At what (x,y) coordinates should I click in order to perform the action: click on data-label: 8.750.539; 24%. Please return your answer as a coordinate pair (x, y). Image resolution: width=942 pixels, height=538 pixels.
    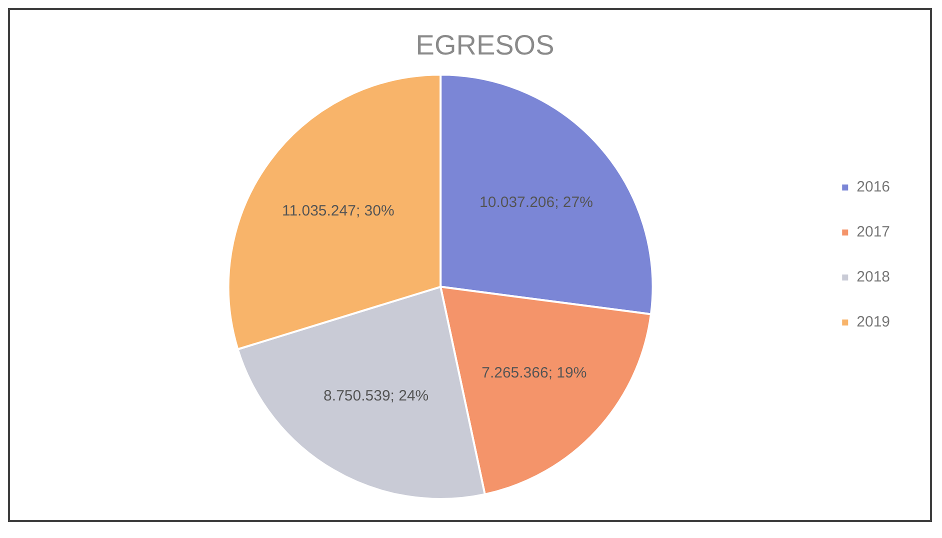
    Looking at the image, I should click on (376, 396).